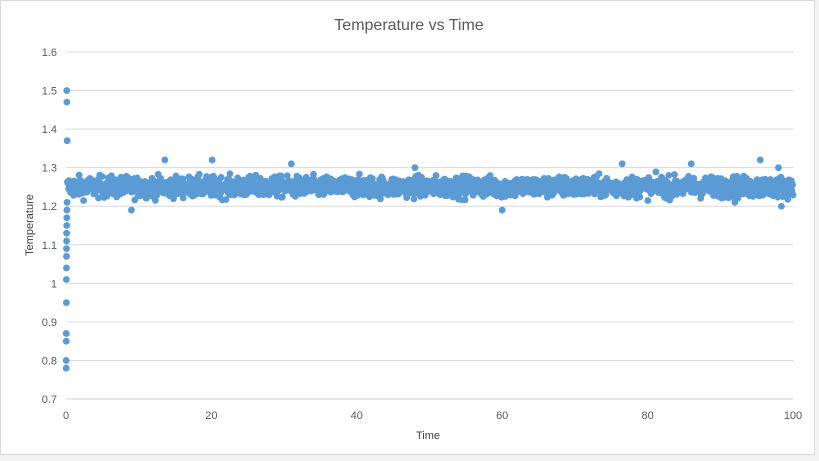  I want to click on y-tick-label-1: 0.8, so click(49, 361).